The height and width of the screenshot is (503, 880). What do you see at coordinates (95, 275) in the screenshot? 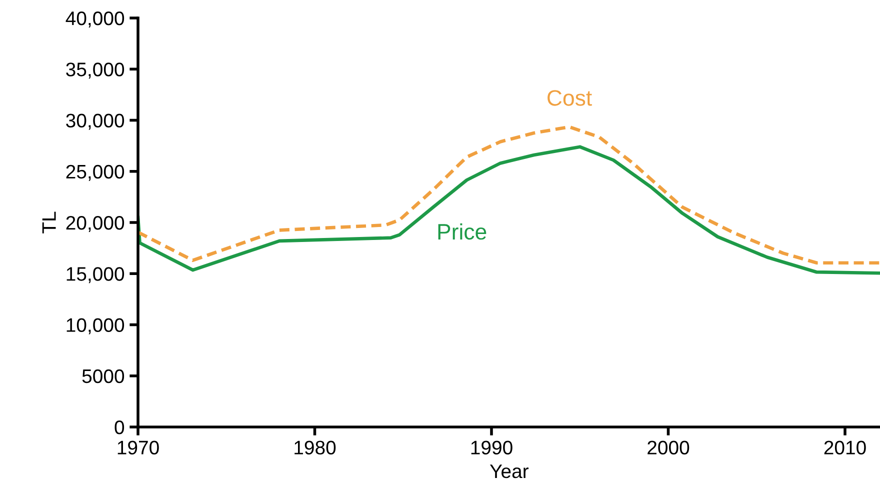
I see `y-tick-label: 15,000` at bounding box center [95, 275].